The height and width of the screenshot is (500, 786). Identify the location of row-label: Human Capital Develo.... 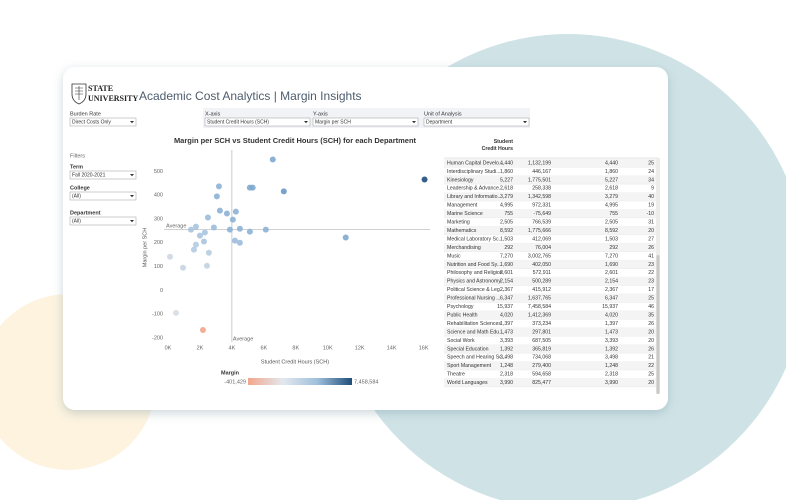
(475, 163).